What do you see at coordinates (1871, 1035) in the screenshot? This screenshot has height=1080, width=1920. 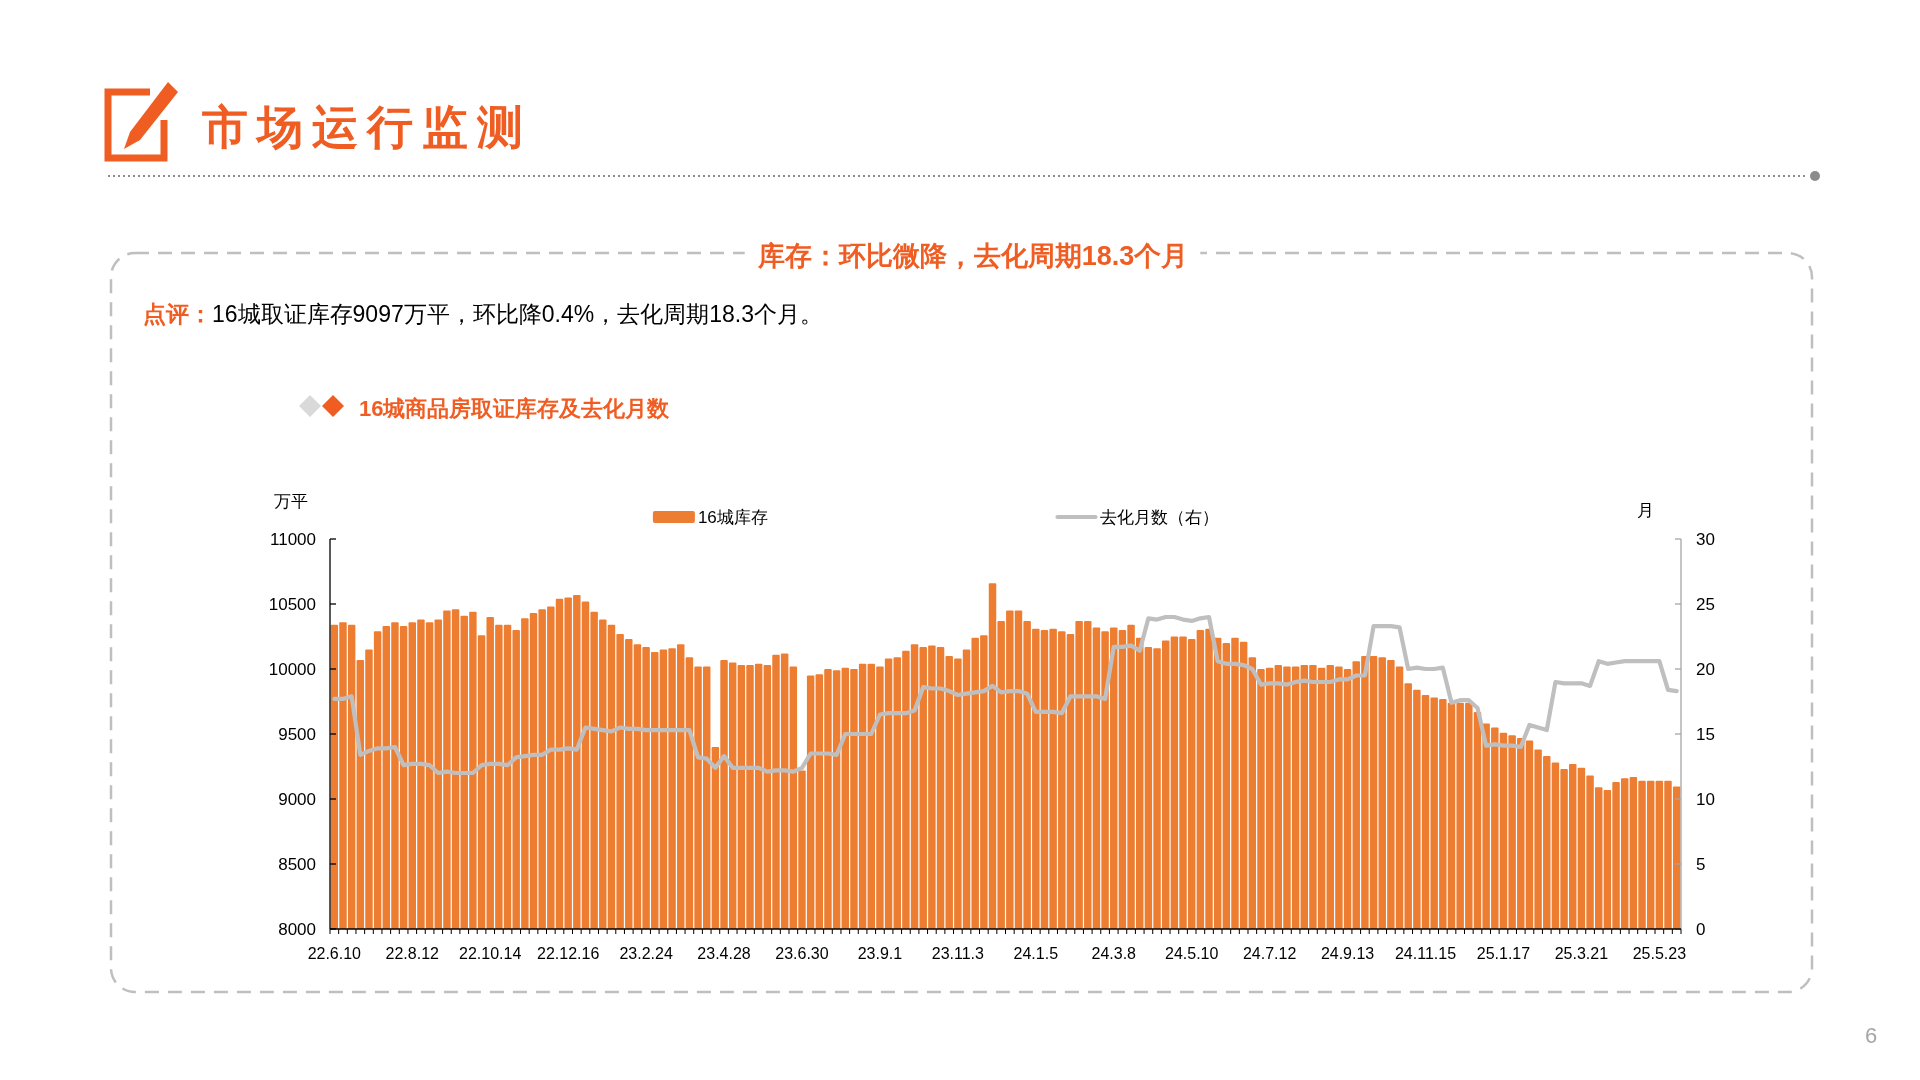 I see `text: 6` at bounding box center [1871, 1035].